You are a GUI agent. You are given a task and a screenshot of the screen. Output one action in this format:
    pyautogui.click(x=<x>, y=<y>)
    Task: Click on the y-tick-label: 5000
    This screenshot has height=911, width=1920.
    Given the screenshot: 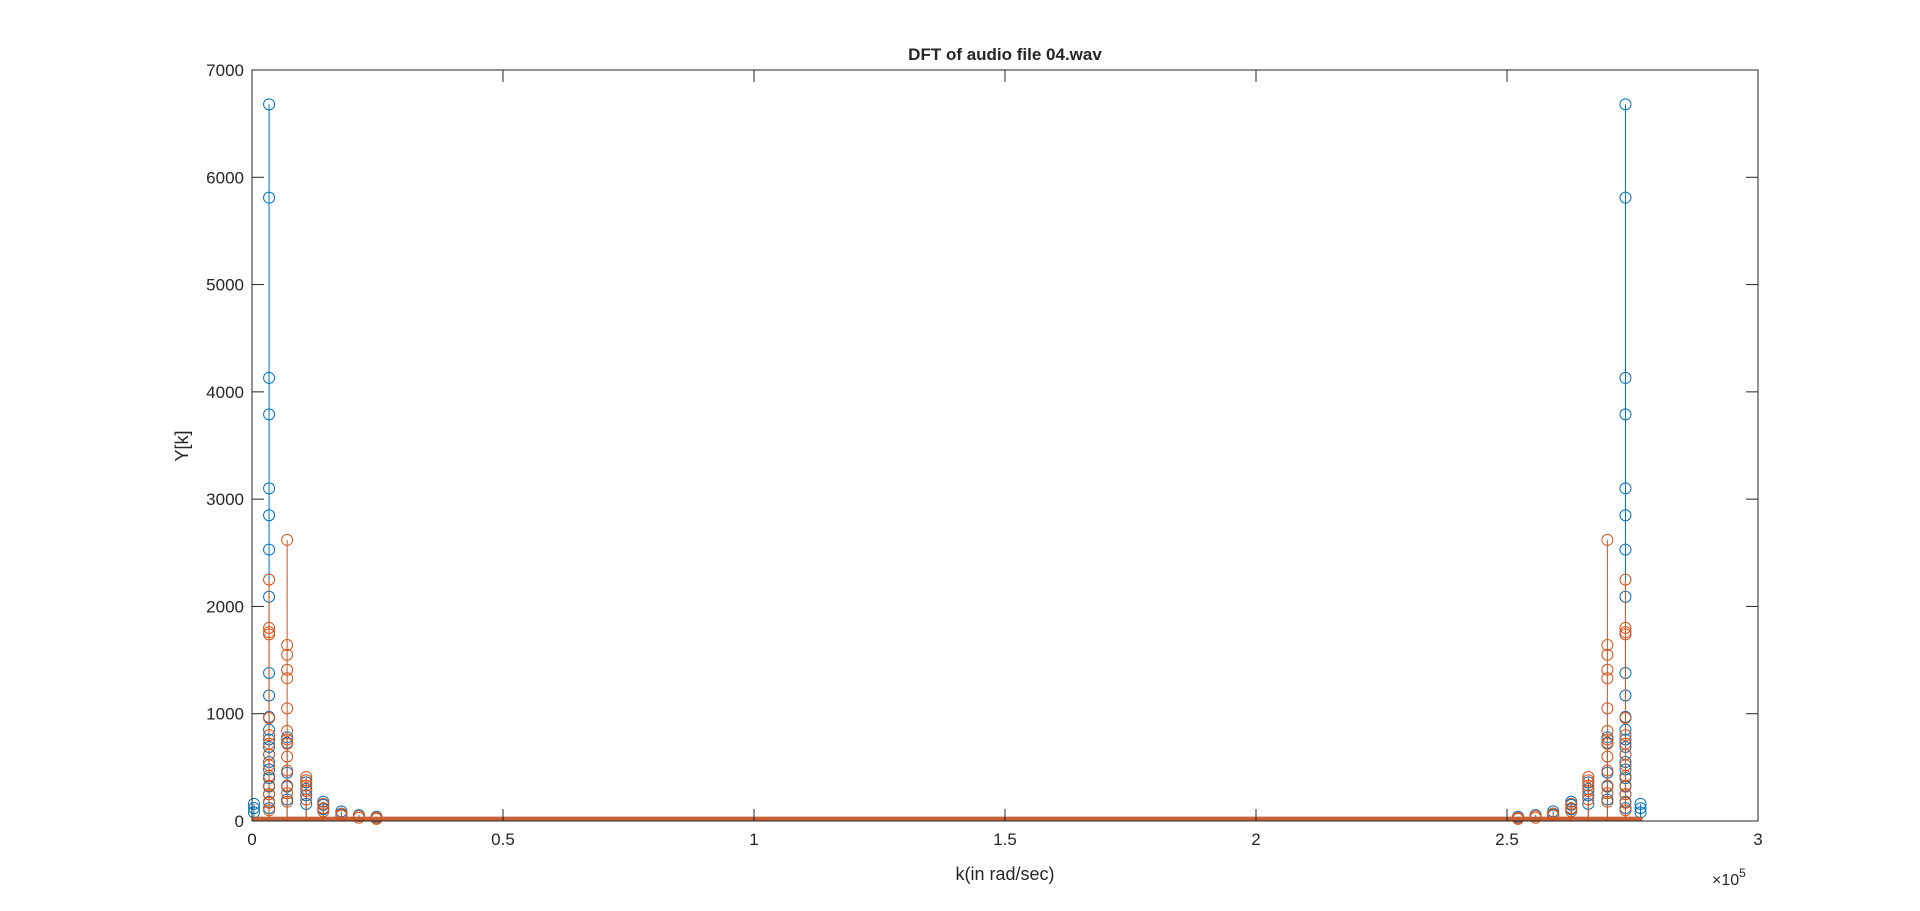 What is the action you would take?
    pyautogui.click(x=225, y=285)
    